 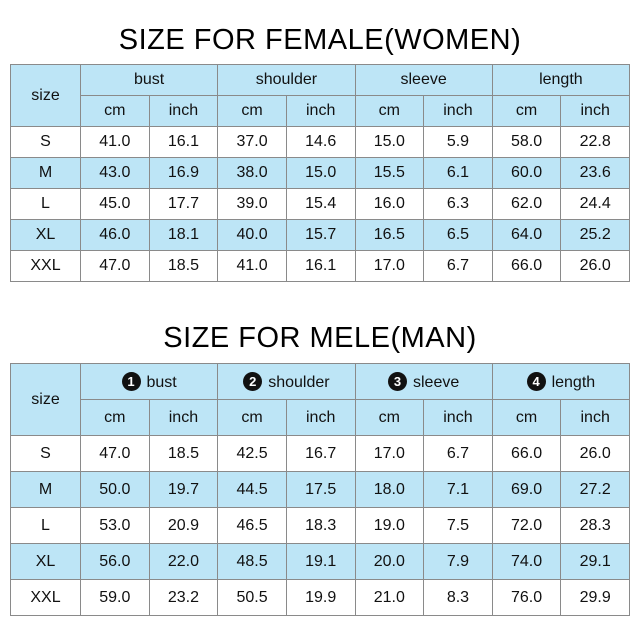 I want to click on measurement-cell: 50.0, so click(x=115, y=489).